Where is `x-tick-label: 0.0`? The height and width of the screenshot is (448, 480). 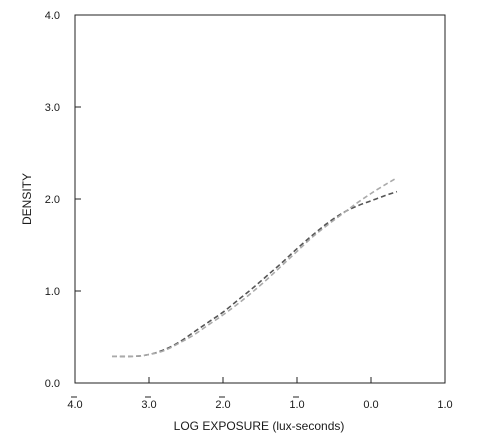
x-tick-label: 0.0 is located at coordinates (370, 405).